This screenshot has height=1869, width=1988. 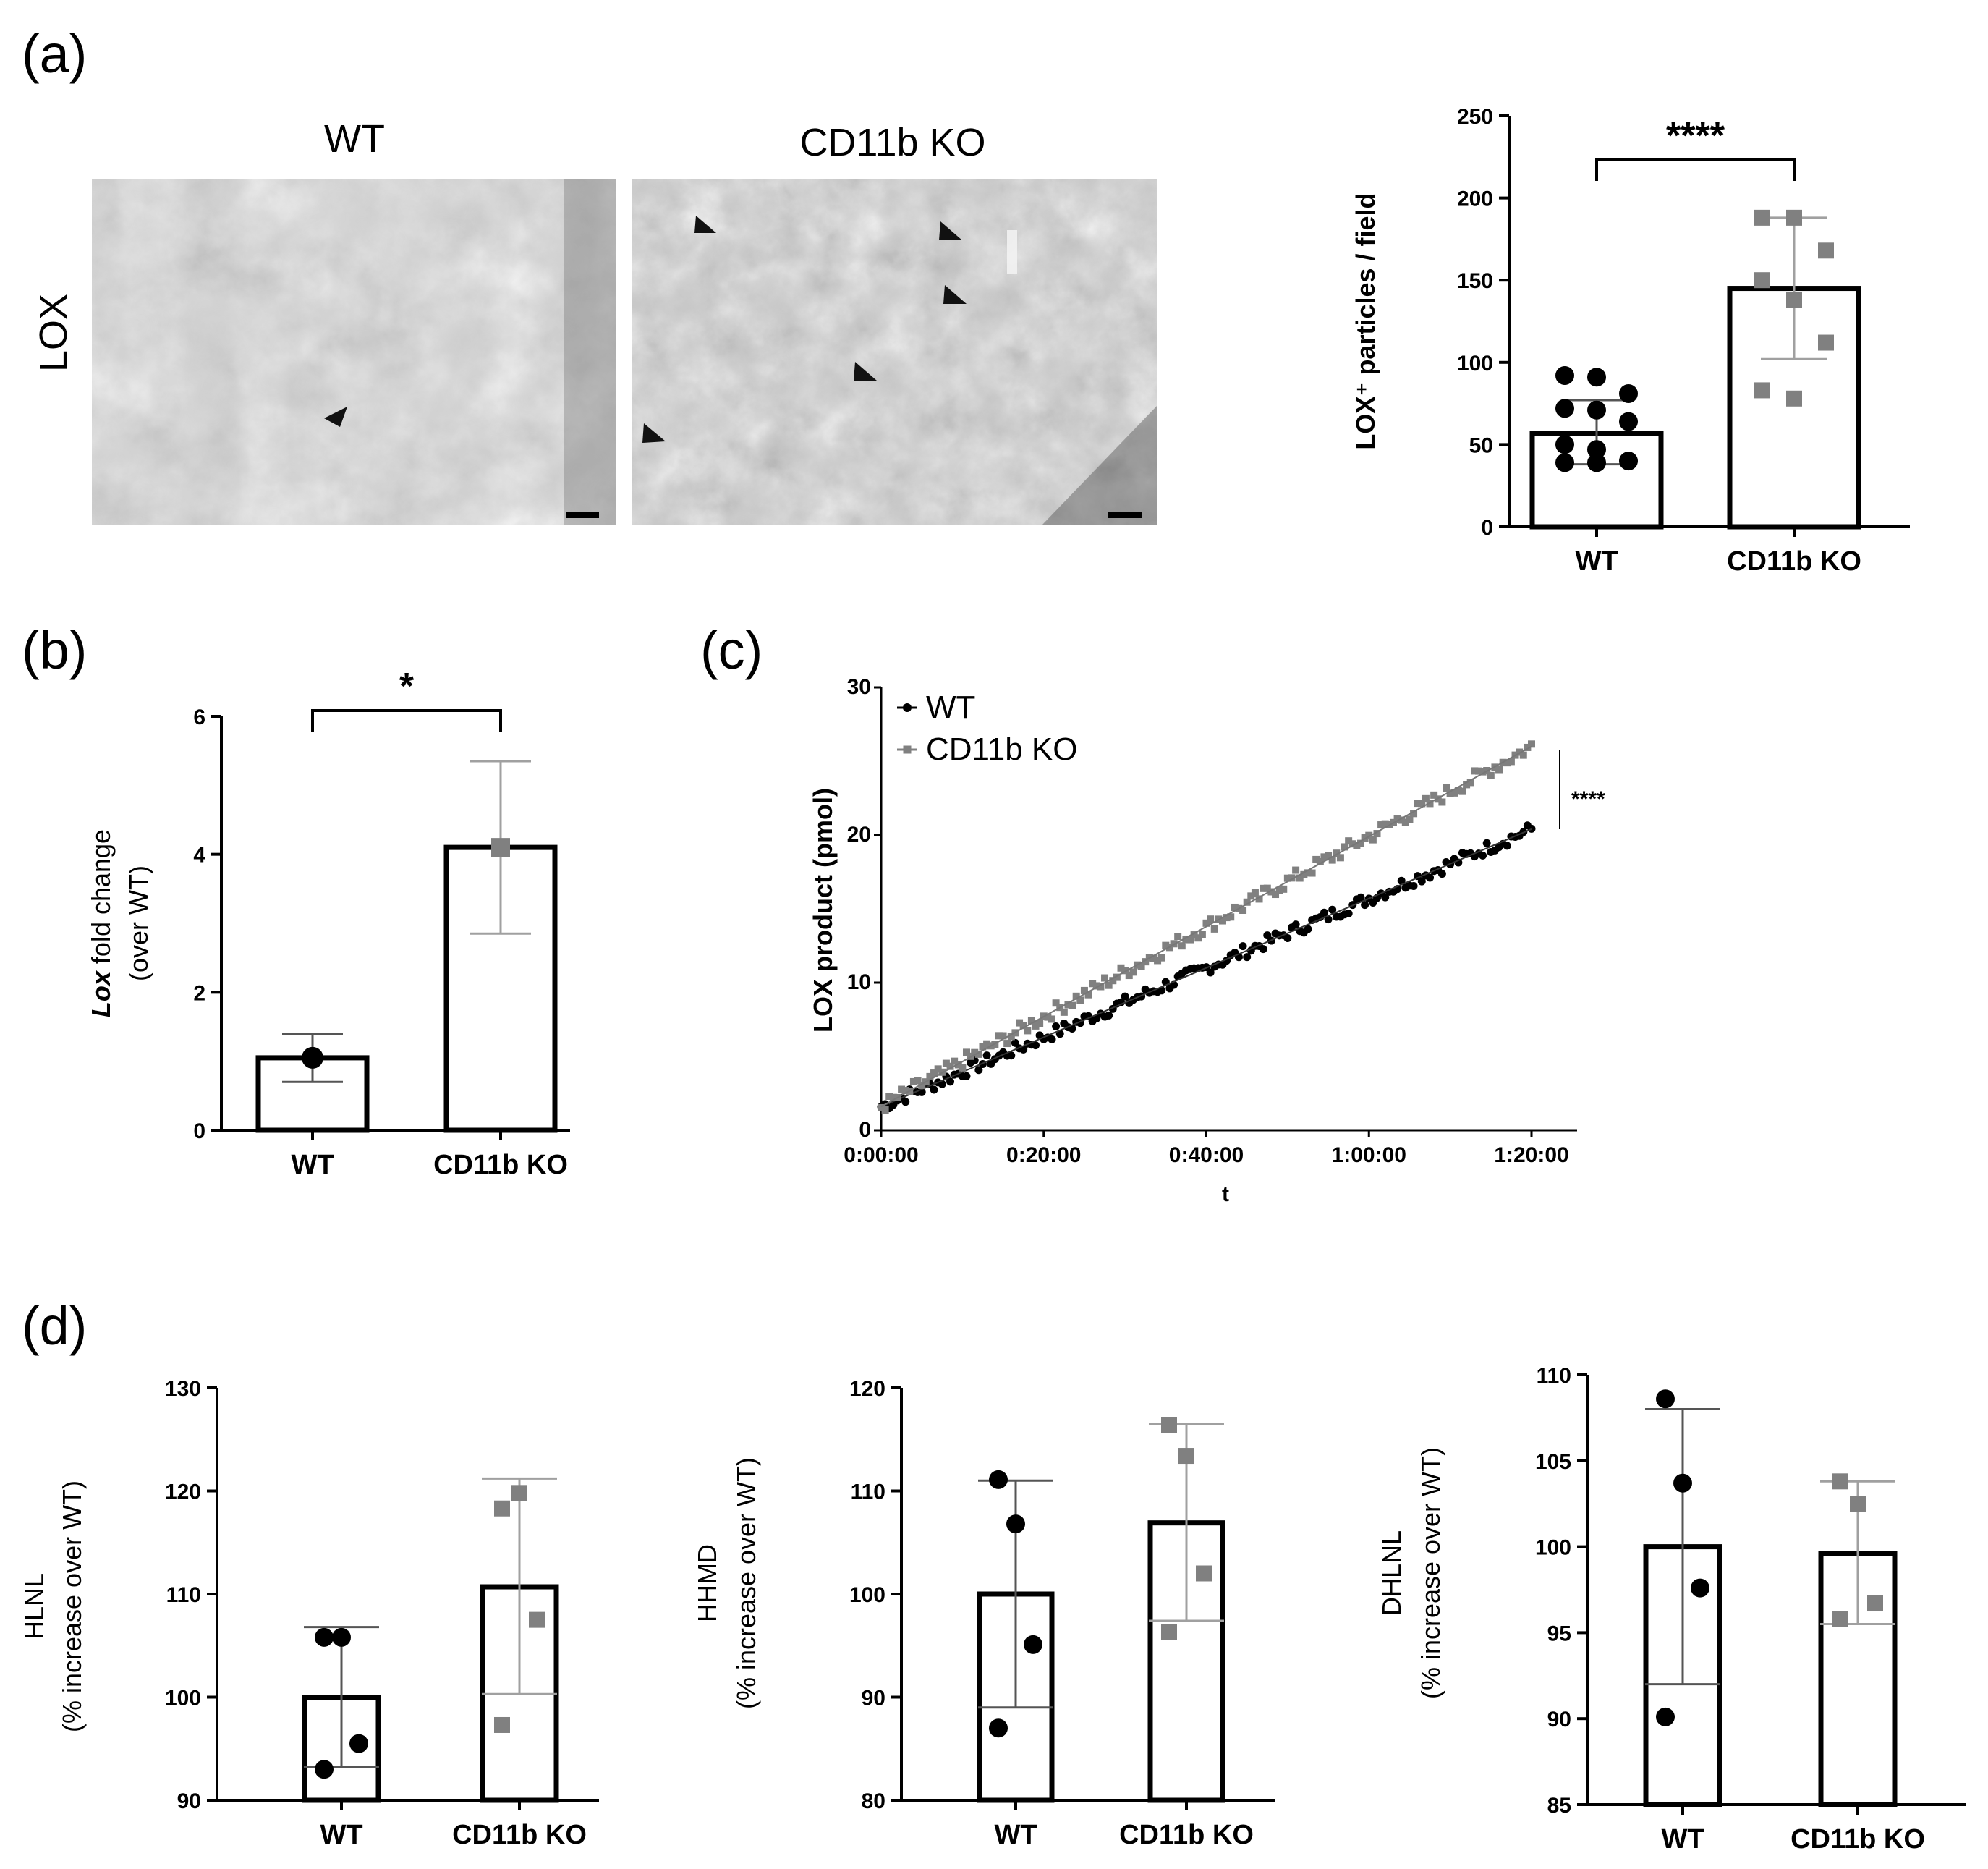 I want to click on x-tick-label: WT, so click(x=1016, y=1835).